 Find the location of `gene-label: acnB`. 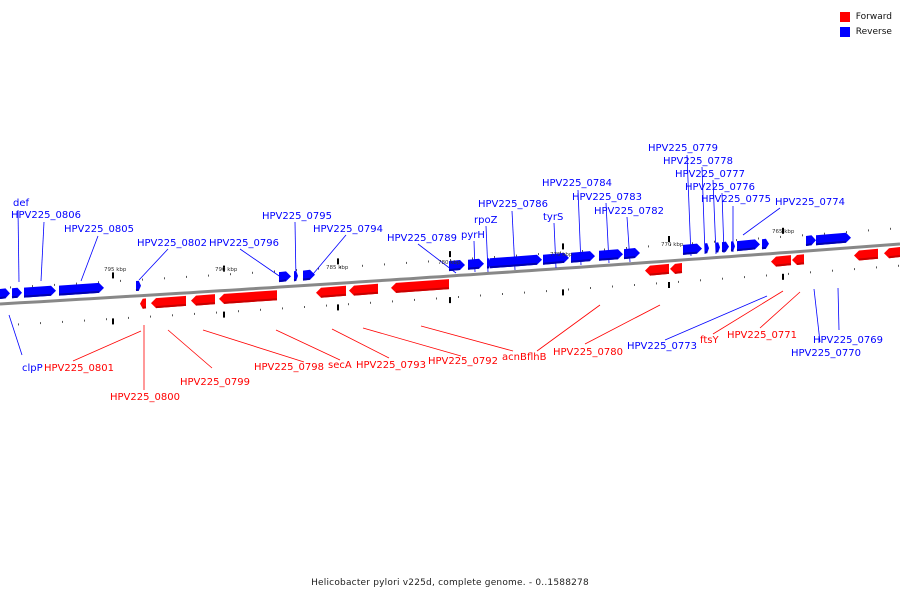

gene-label: acnB is located at coordinates (514, 357).